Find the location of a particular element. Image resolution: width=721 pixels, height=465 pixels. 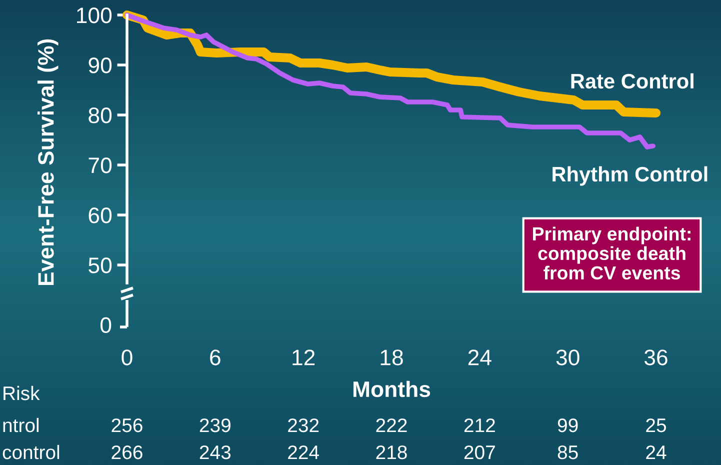

series-label: Rate Control is located at coordinates (632, 81).